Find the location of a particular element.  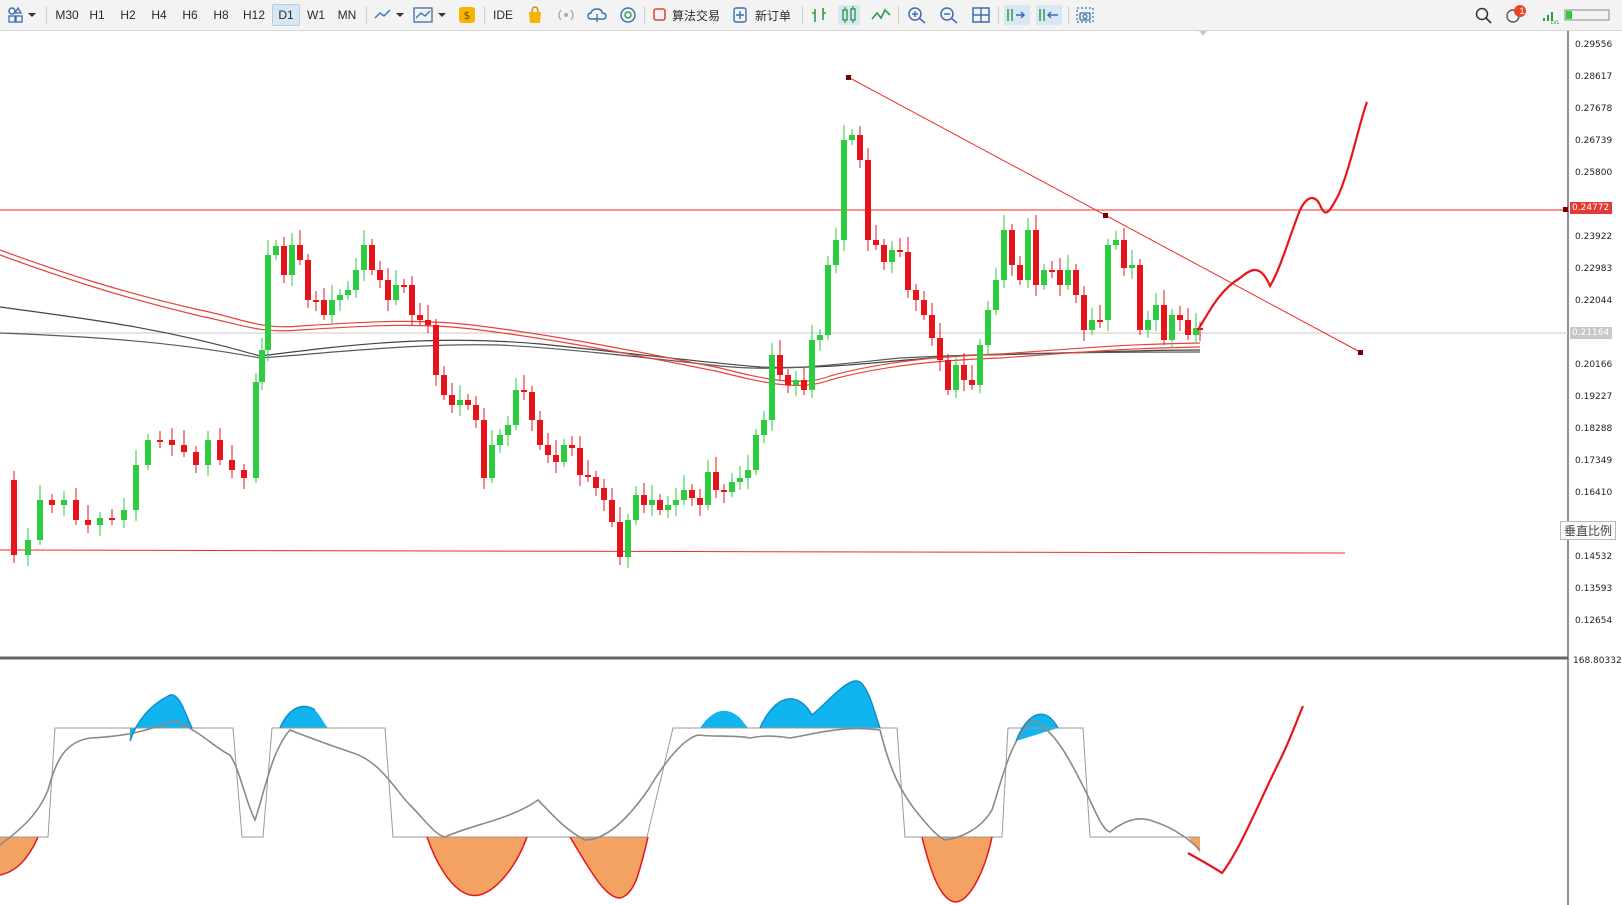

algo-trading-icon is located at coordinates (659, 15).